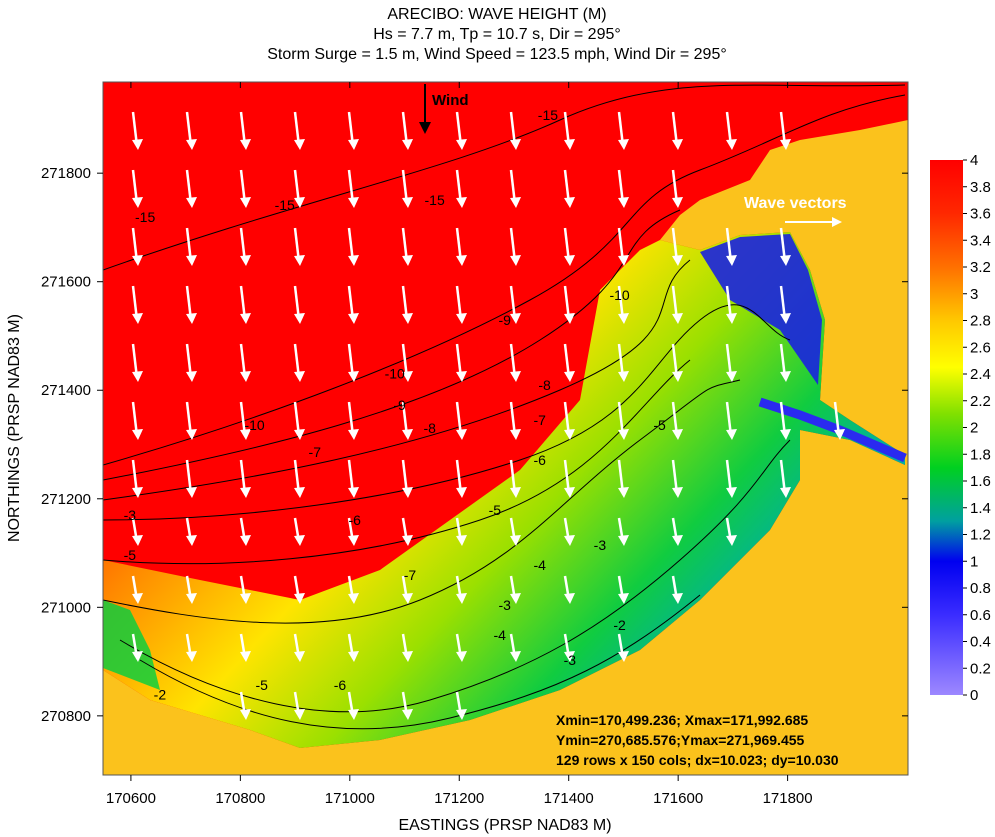 This screenshot has width=995, height=837. I want to click on contour-label: -7, so click(410, 575).